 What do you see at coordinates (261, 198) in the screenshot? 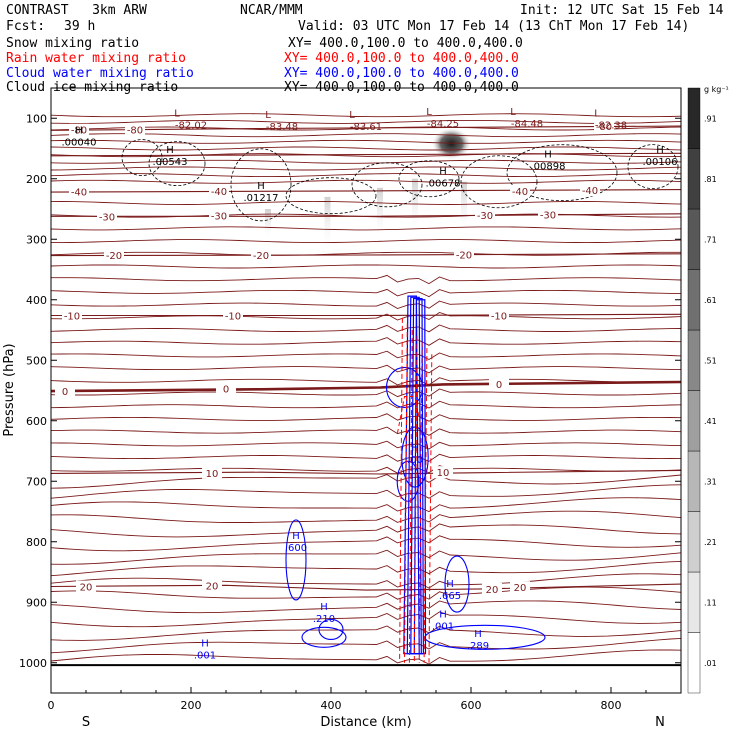
I see `high-value: .01217` at bounding box center [261, 198].